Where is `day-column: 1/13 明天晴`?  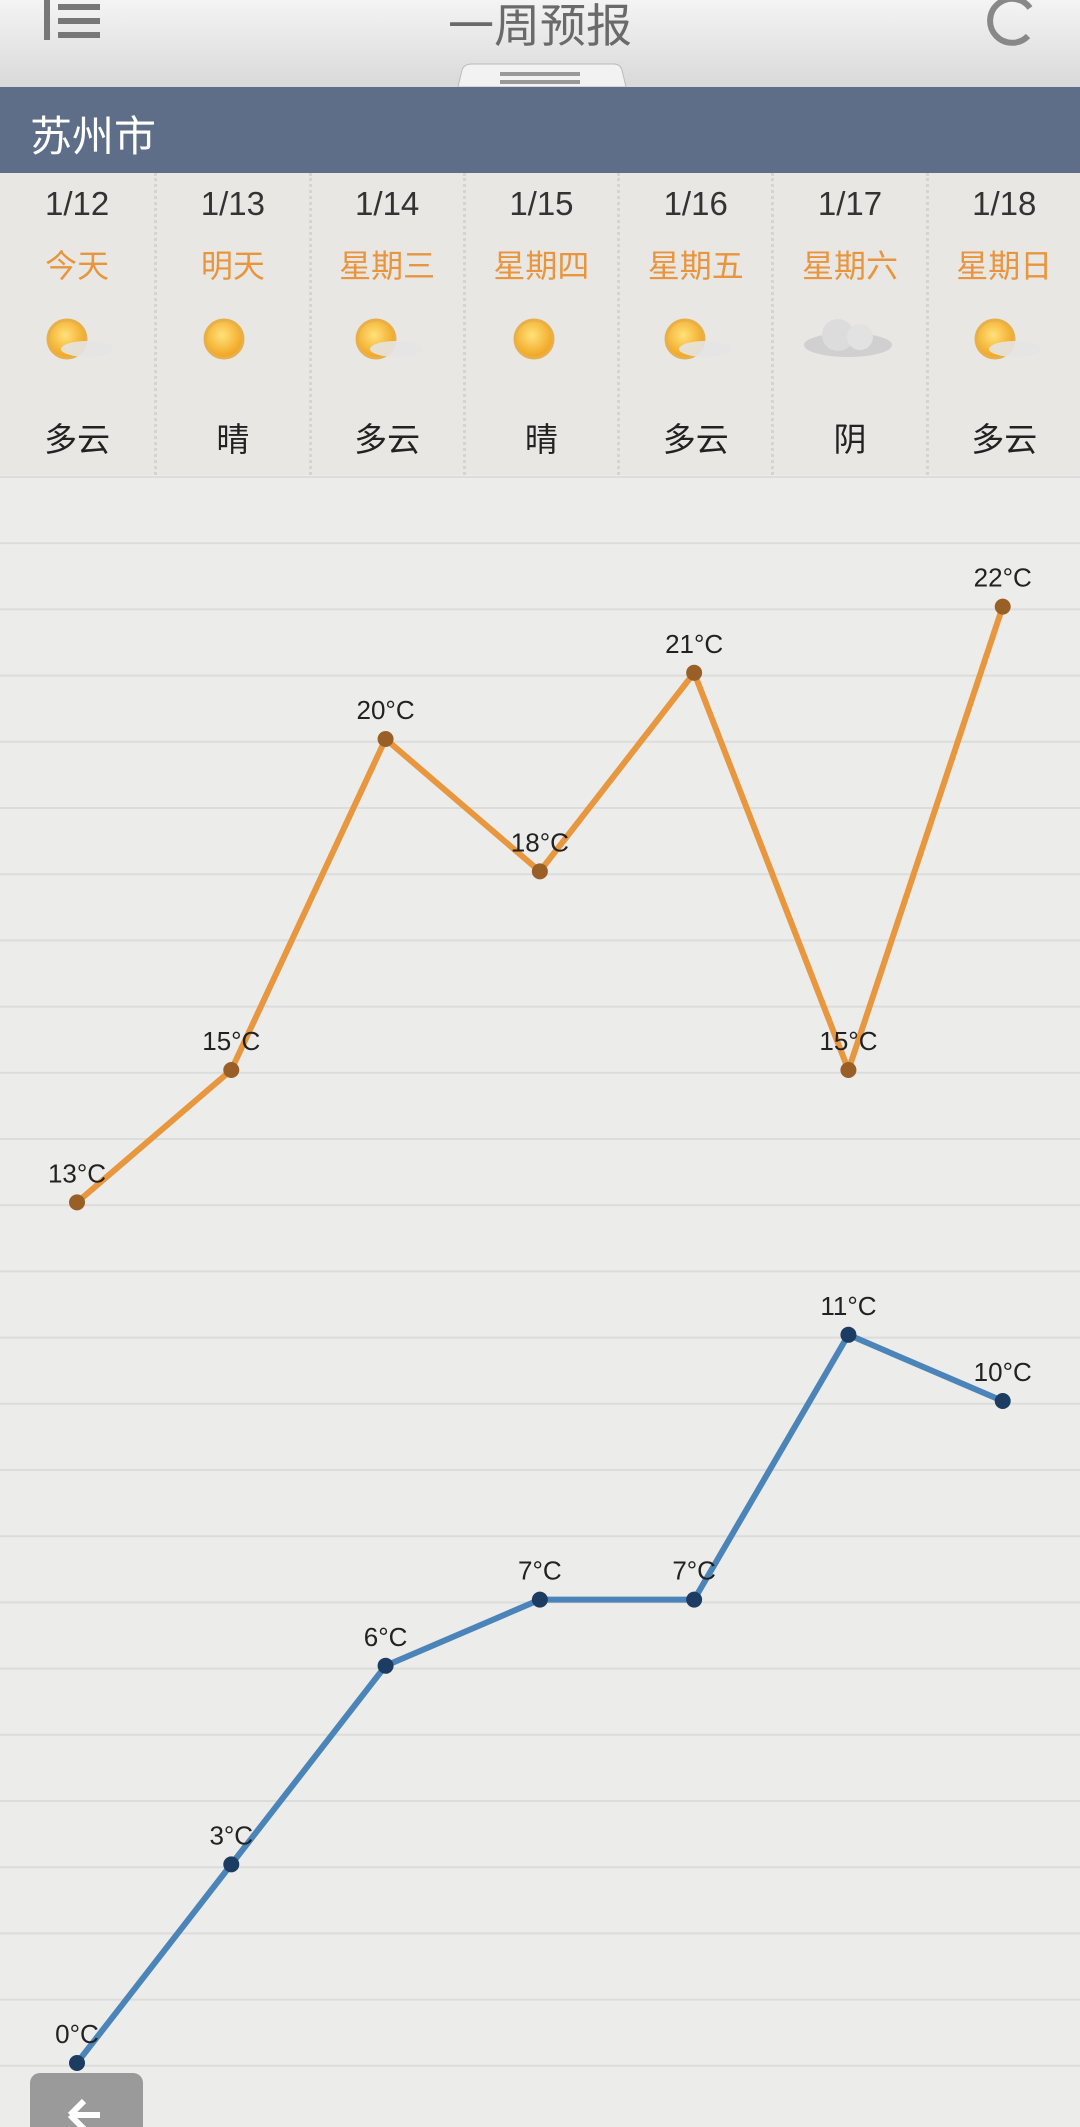 day-column: 1/13 明天晴 is located at coordinates (231, 324).